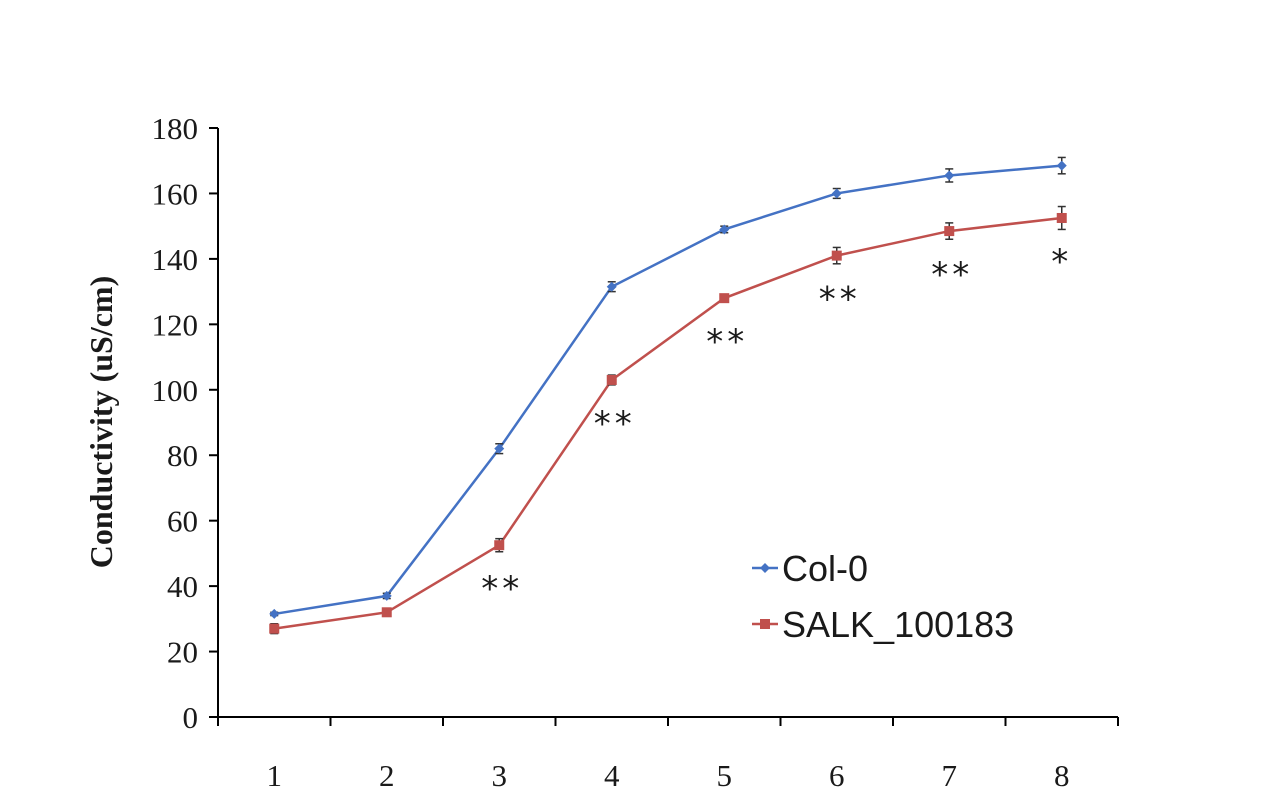  Describe the element at coordinates (191, 717) in the screenshot. I see `y-tick-label: 0` at that location.